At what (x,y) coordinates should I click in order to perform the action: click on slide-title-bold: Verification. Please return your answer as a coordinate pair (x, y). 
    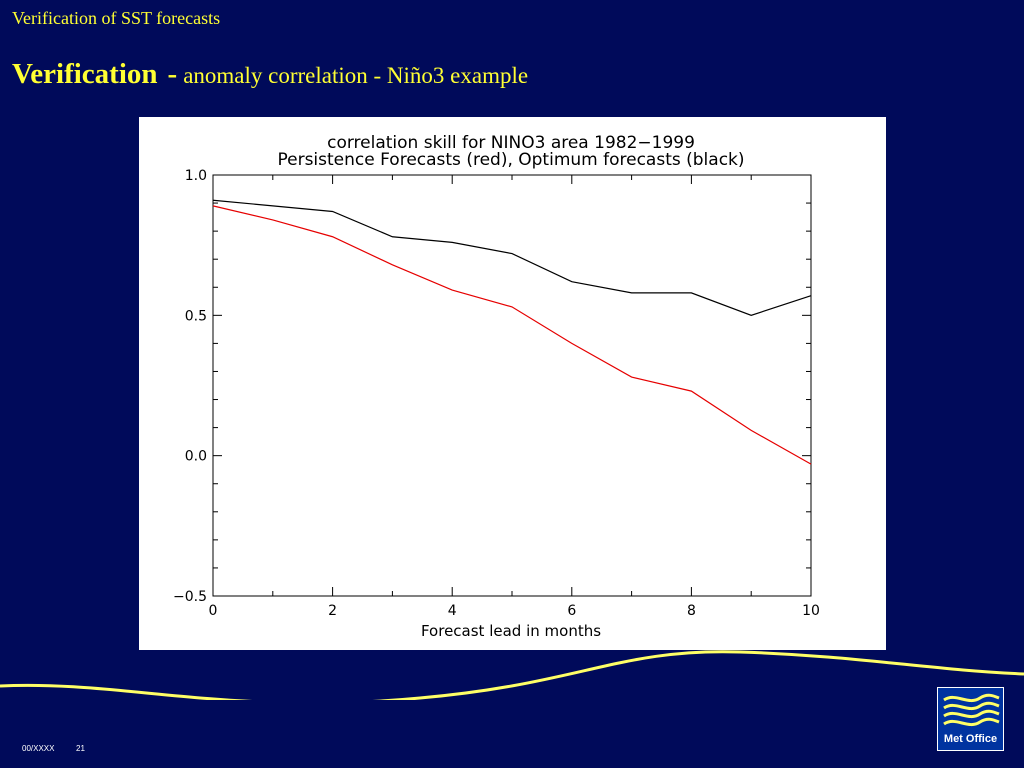
    Looking at the image, I should click on (85, 74).